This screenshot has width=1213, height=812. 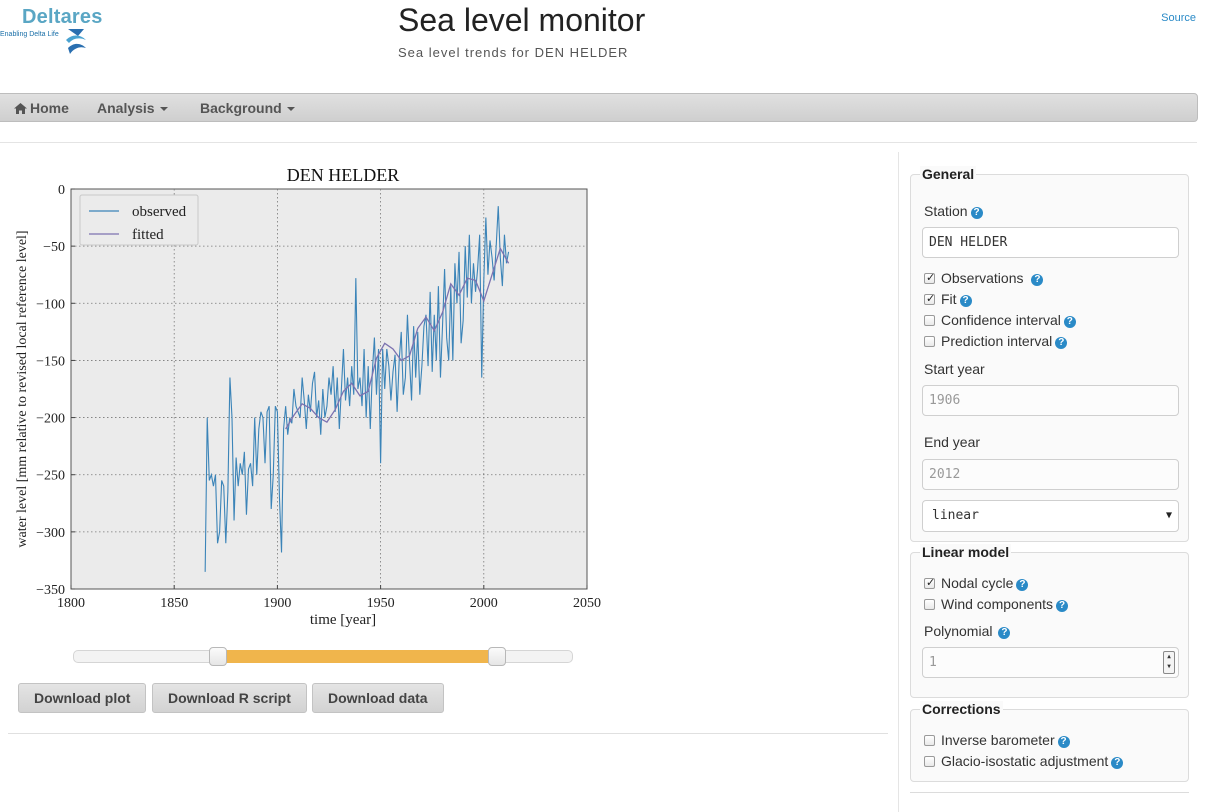 I want to click on chart-title: DEN HELDER, so click(x=343, y=175).